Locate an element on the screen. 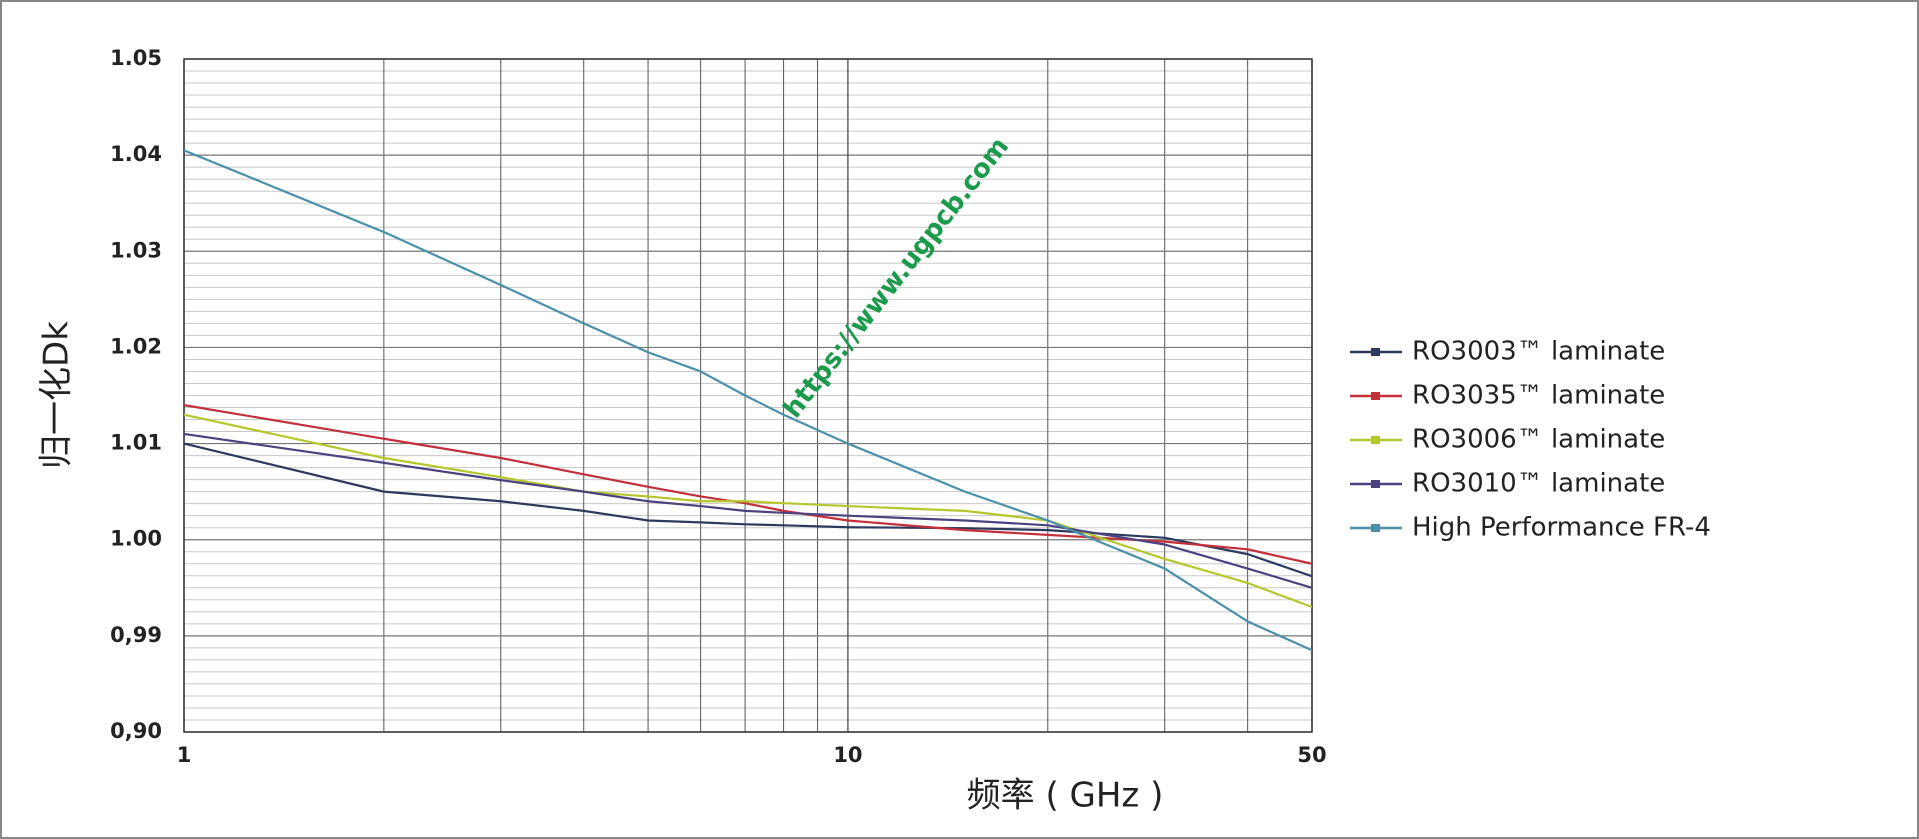 Image resolution: width=1919 pixels, height=839 pixels. x-tick-label: 50 is located at coordinates (1311, 755).